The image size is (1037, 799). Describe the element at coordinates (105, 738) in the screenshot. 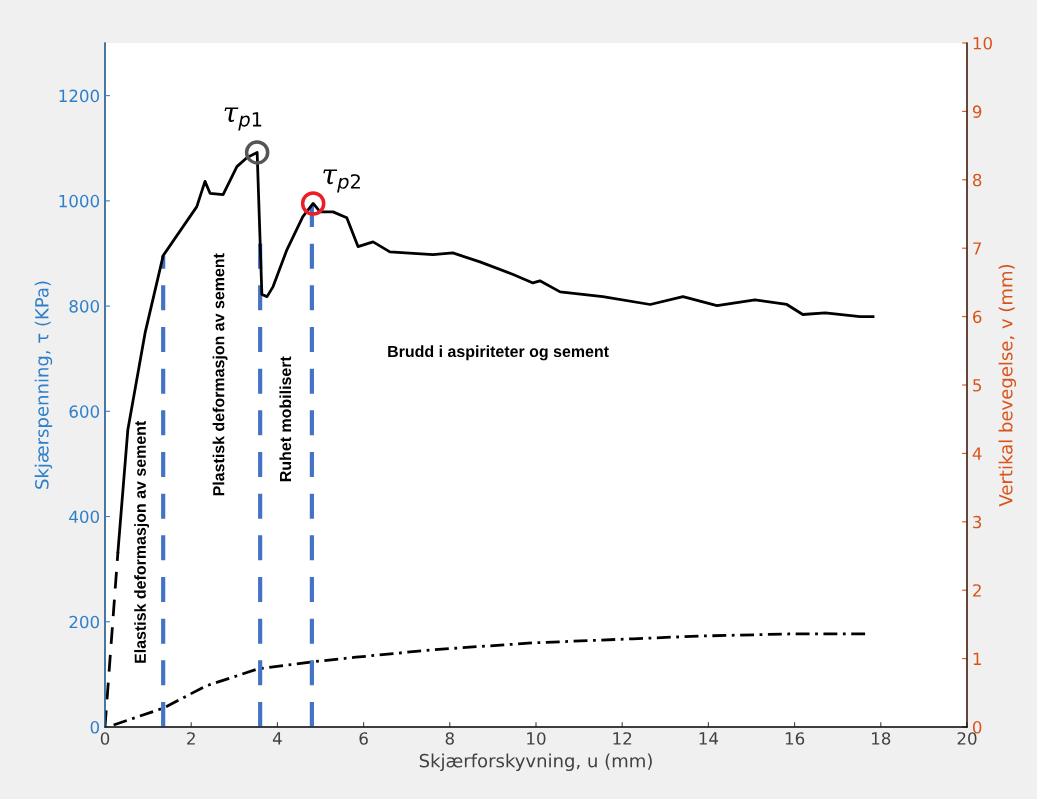

I see `x-tick-label: 0` at that location.